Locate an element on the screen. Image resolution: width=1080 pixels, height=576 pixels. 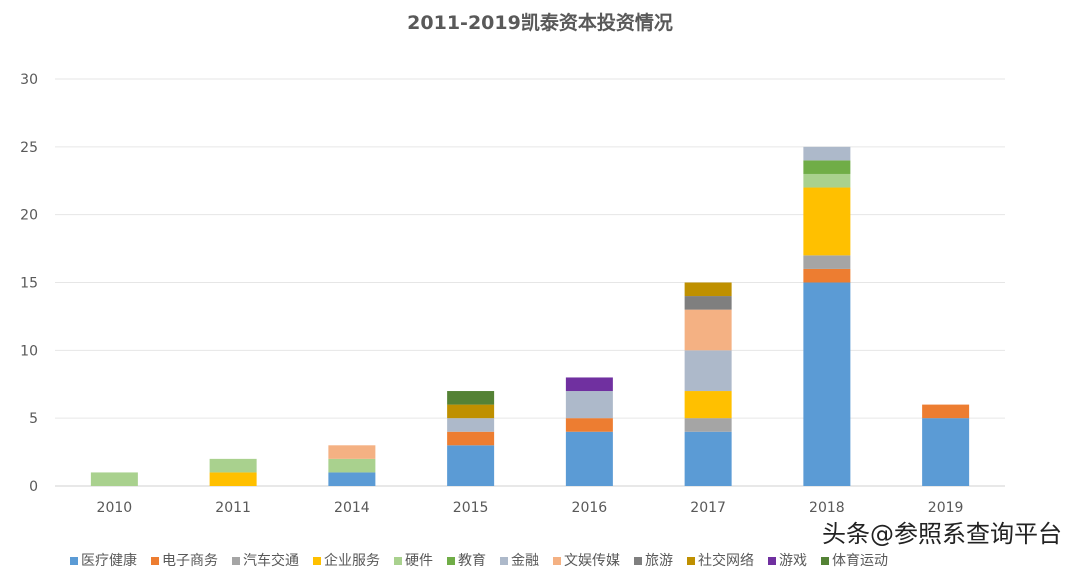
bar-segment-2018-电子商务 is located at coordinates (827, 275).